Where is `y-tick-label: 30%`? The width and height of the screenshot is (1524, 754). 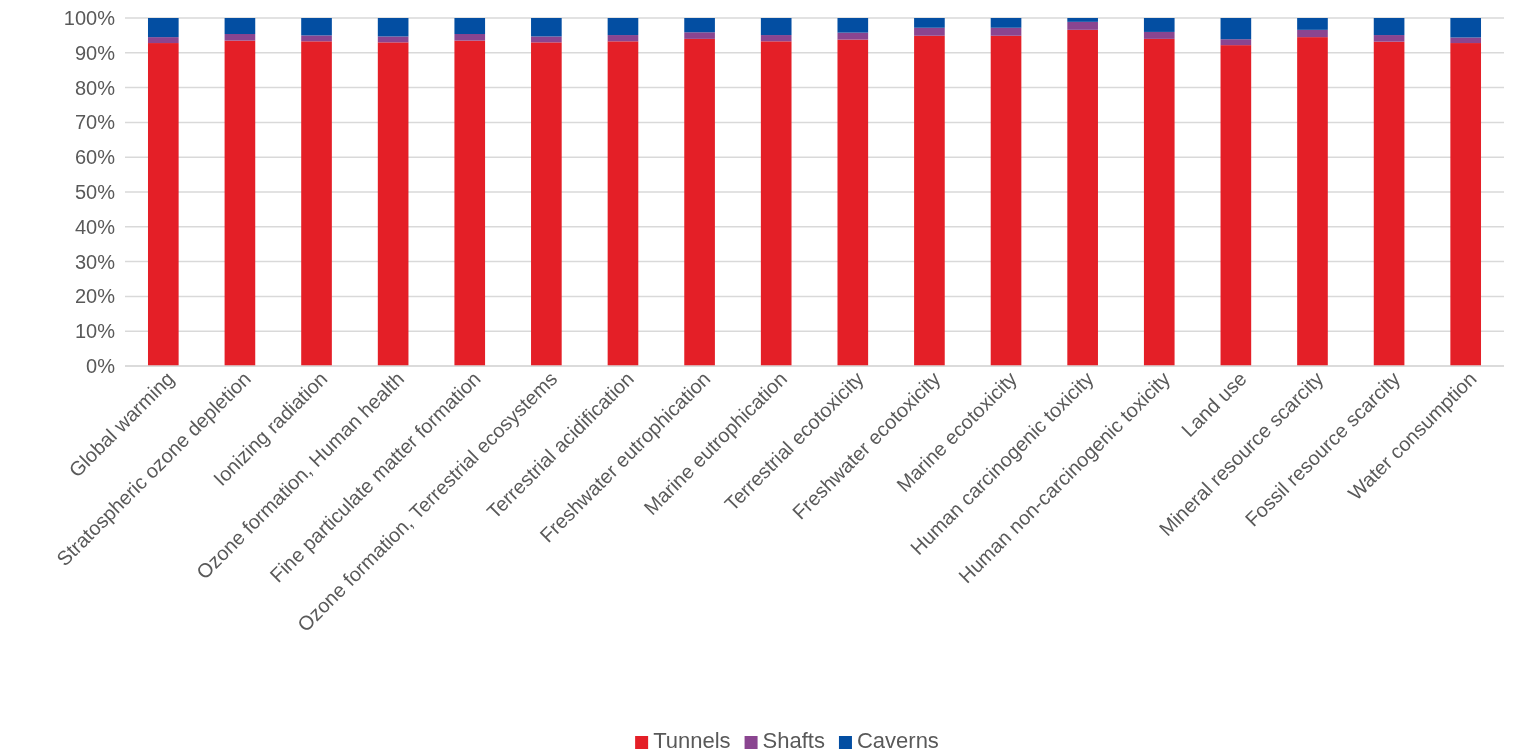
y-tick-label: 30% is located at coordinates (95, 261).